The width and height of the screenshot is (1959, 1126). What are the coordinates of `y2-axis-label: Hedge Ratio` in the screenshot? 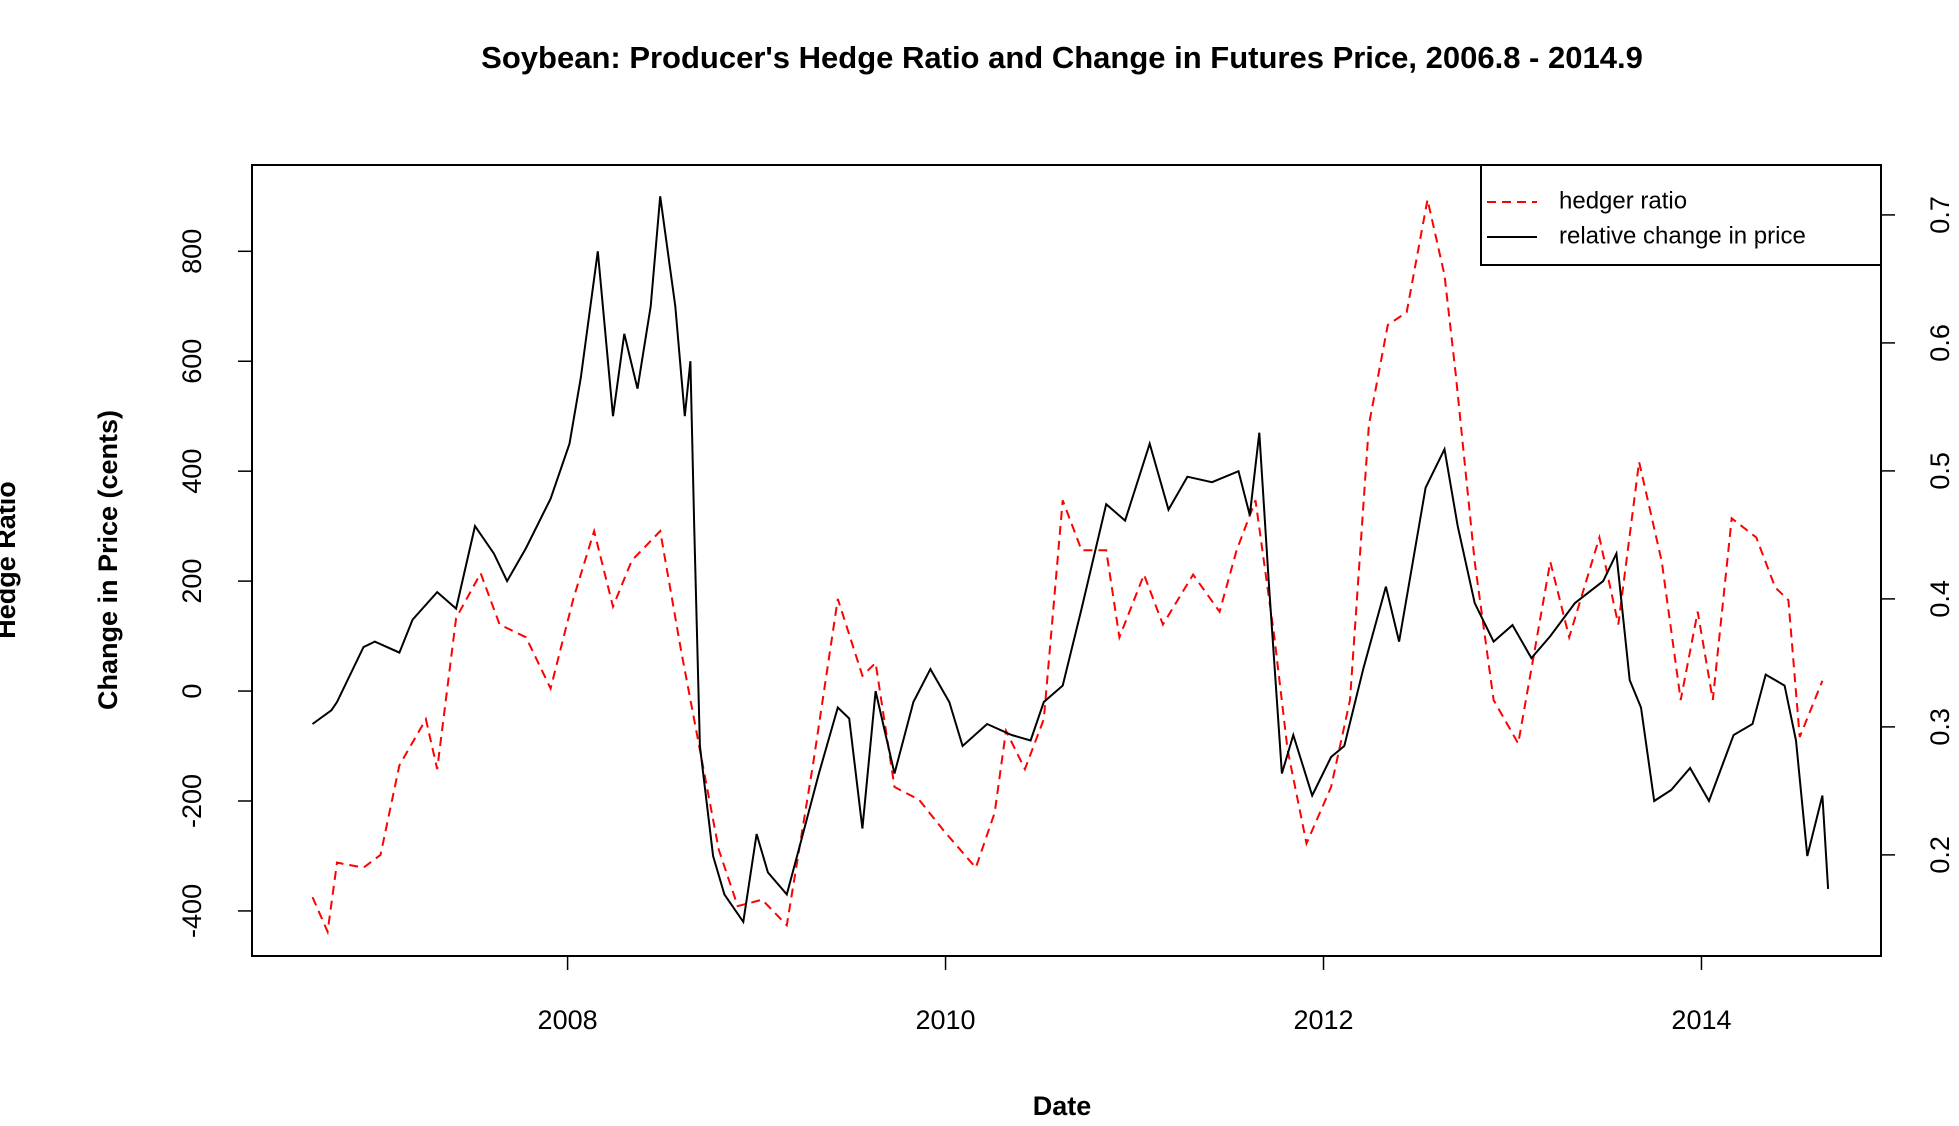 It's located at (10, 560).